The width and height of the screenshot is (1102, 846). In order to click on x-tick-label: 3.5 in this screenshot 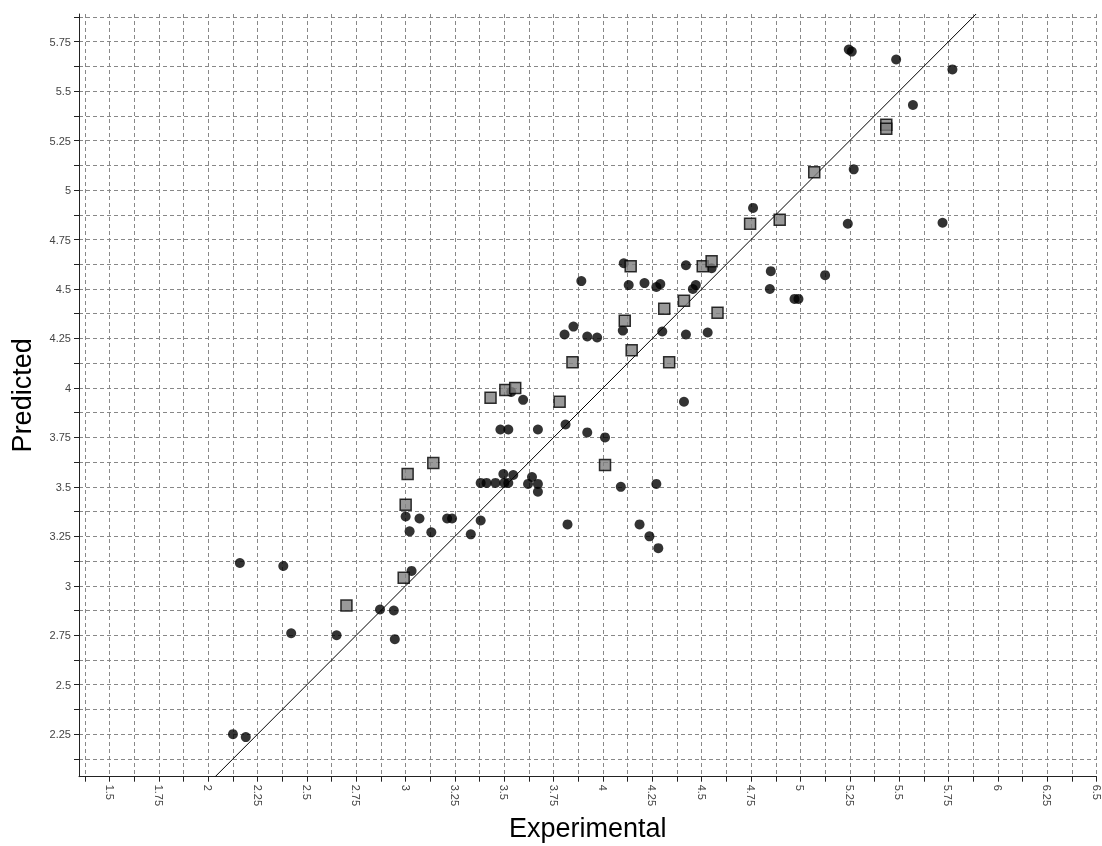, I will do `click(504, 792)`.